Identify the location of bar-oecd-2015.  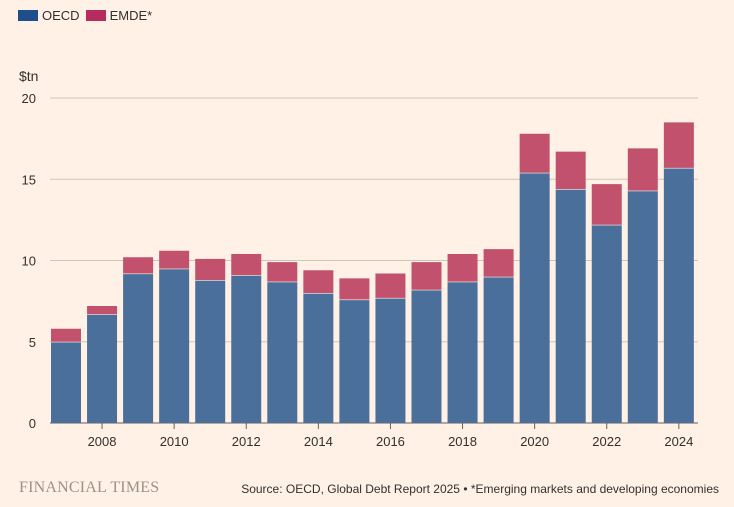
(354, 361).